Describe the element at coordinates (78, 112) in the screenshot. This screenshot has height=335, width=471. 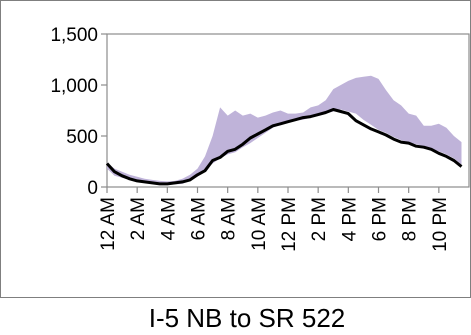
I see `y-axis-ticks: 0 500 1,000 1,500` at that location.